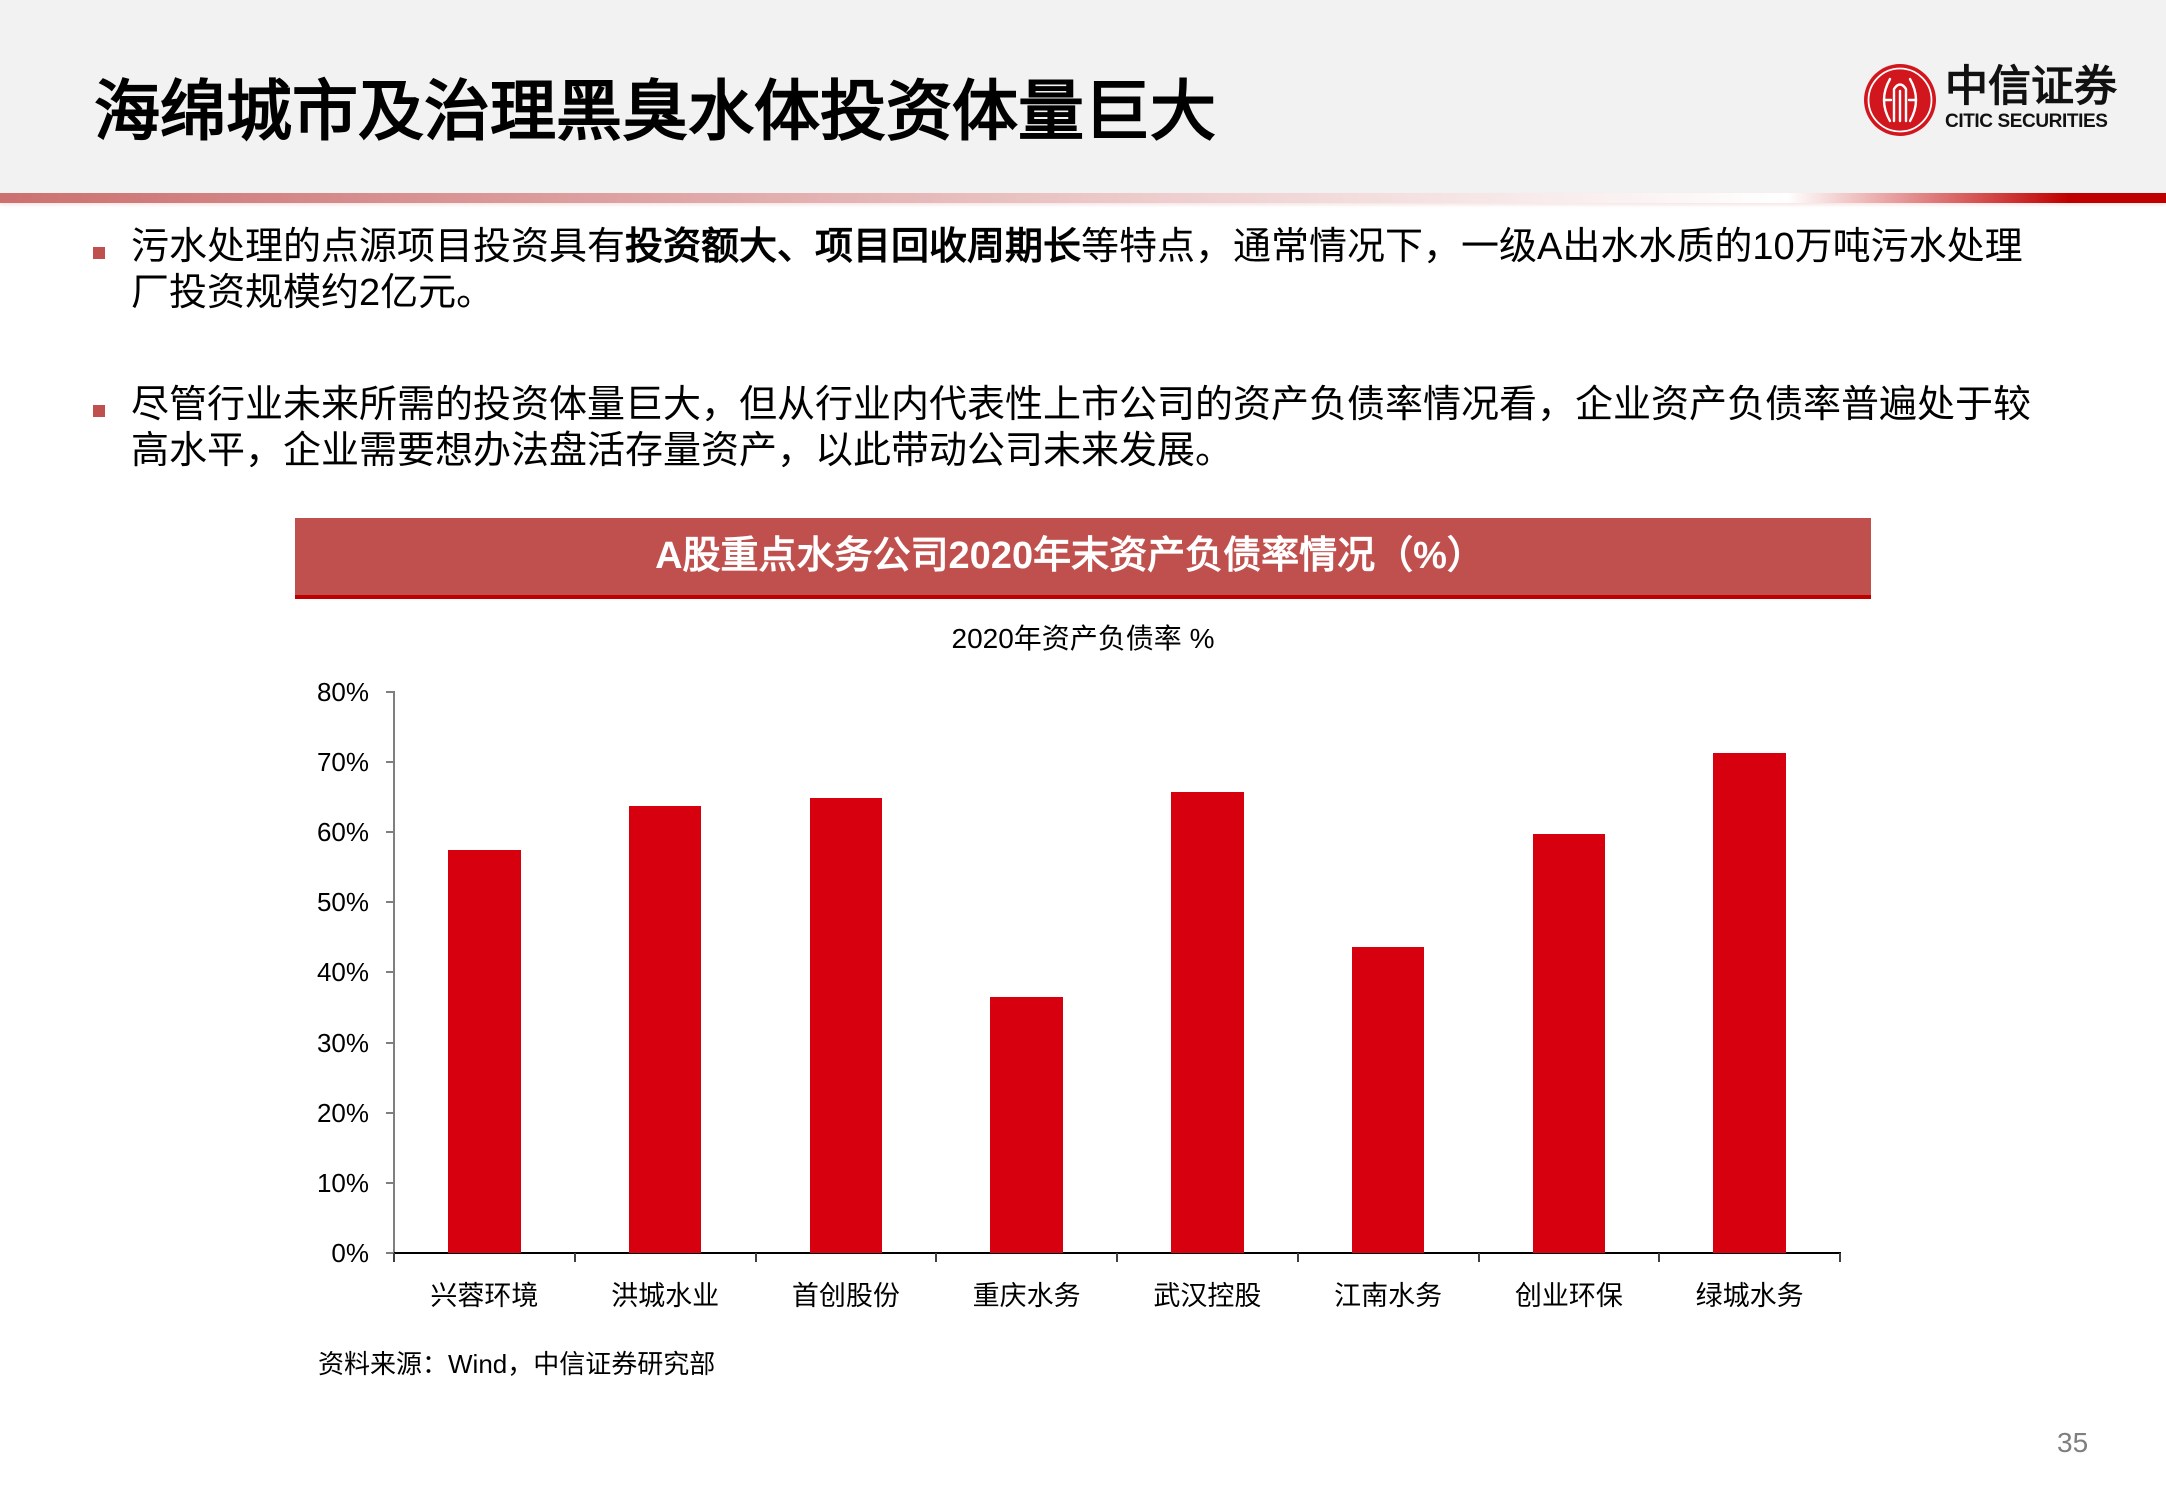 The width and height of the screenshot is (2166, 1500). I want to click on bullet-2-line-2: 高水平，企业需要想办法盘活存量资产，以此带动公司未来发展。, so click(682, 451).